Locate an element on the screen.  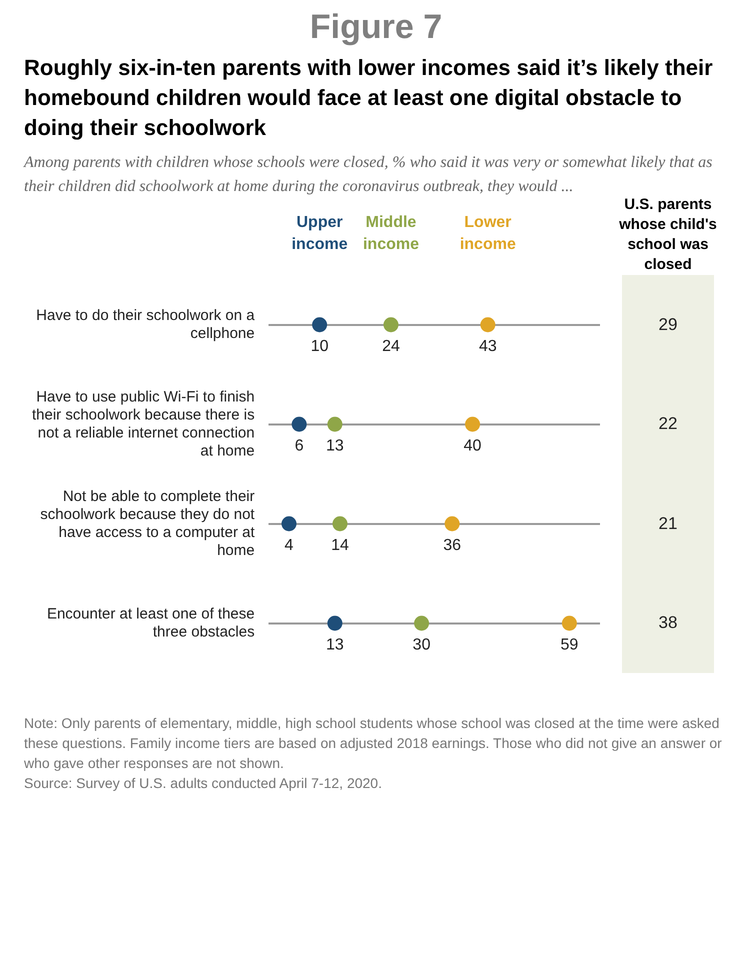
data-label: 30 is located at coordinates (421, 645).